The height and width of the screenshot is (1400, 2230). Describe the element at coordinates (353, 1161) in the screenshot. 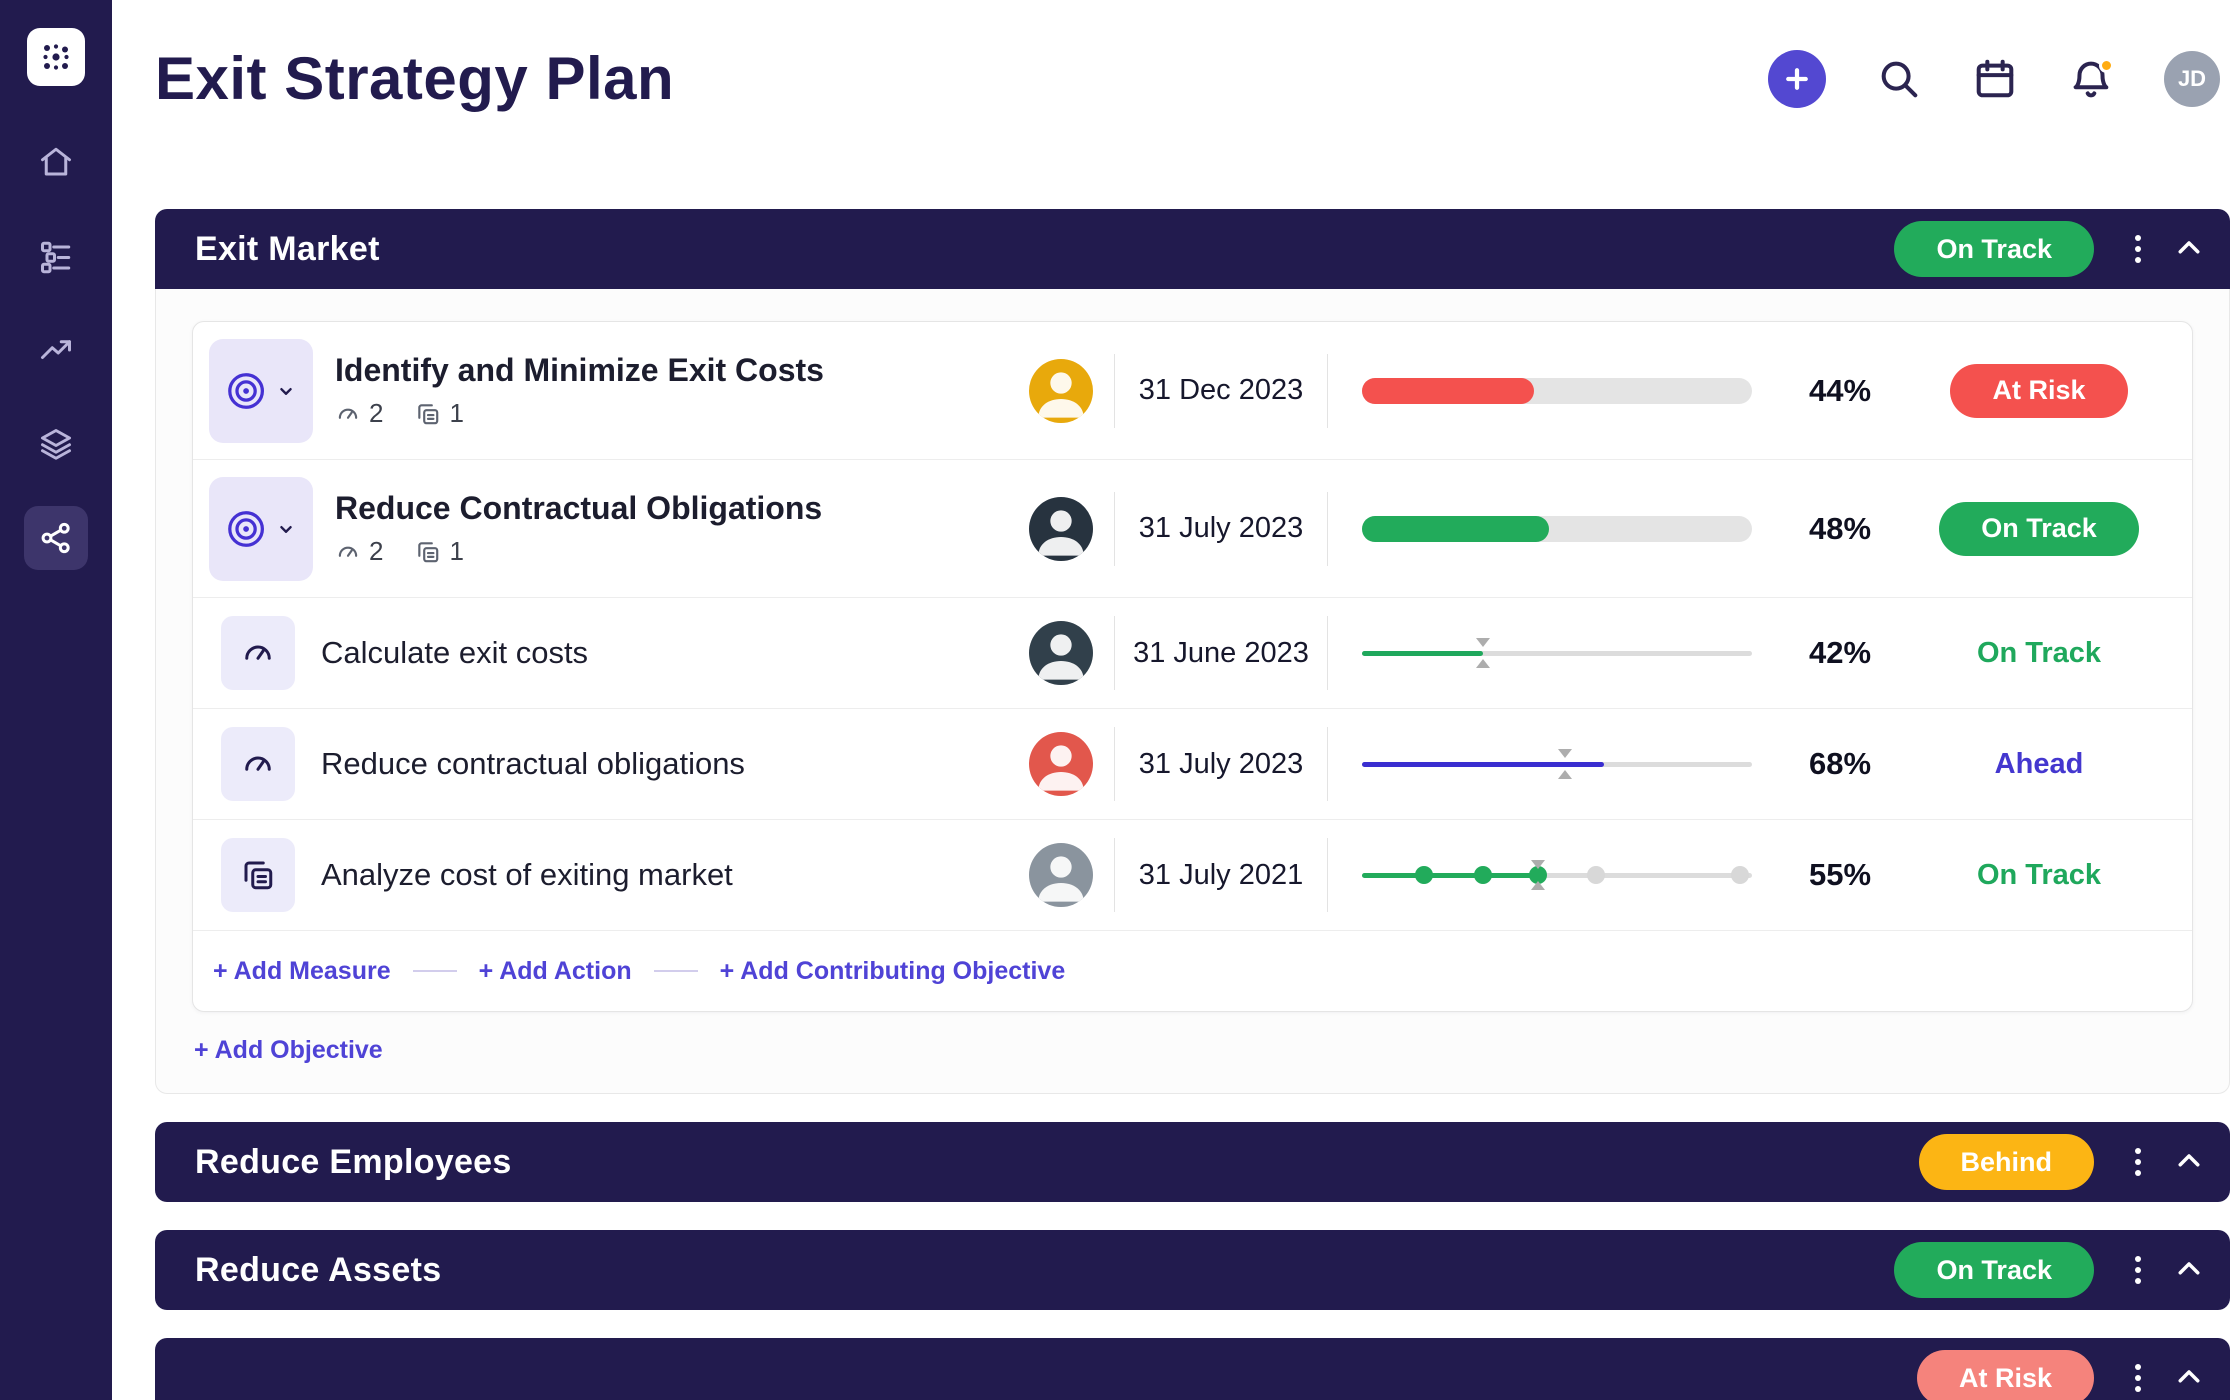

I see `panel-title: Reduce Employees` at that location.